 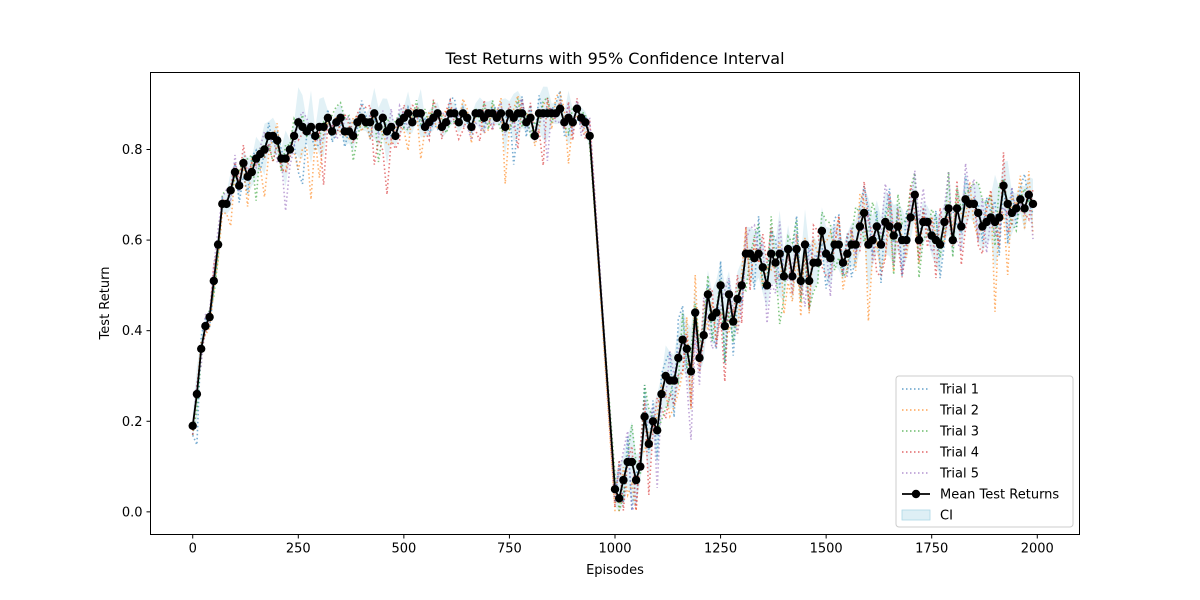 What do you see at coordinates (959, 453) in the screenshot?
I see `legend-label-trial-4: Trial 4` at bounding box center [959, 453].